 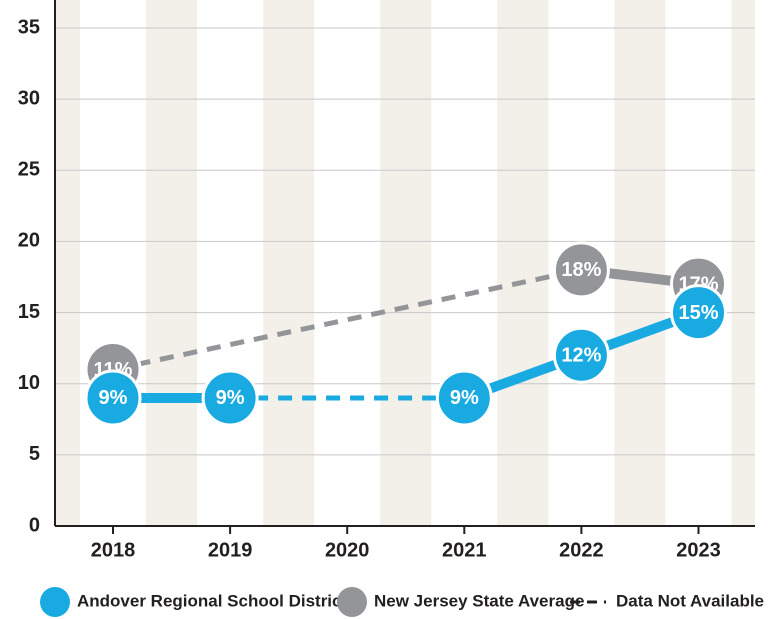 What do you see at coordinates (29, 98) in the screenshot?
I see `y-tick-label: 30` at bounding box center [29, 98].